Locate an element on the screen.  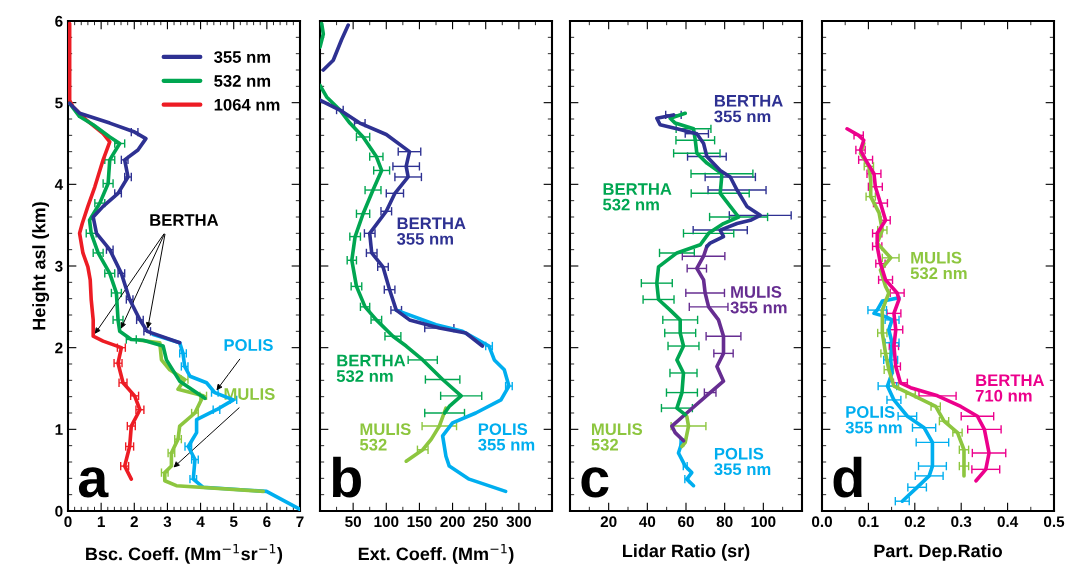
series-label: MULIS 532 nm is located at coordinates (938, 265).